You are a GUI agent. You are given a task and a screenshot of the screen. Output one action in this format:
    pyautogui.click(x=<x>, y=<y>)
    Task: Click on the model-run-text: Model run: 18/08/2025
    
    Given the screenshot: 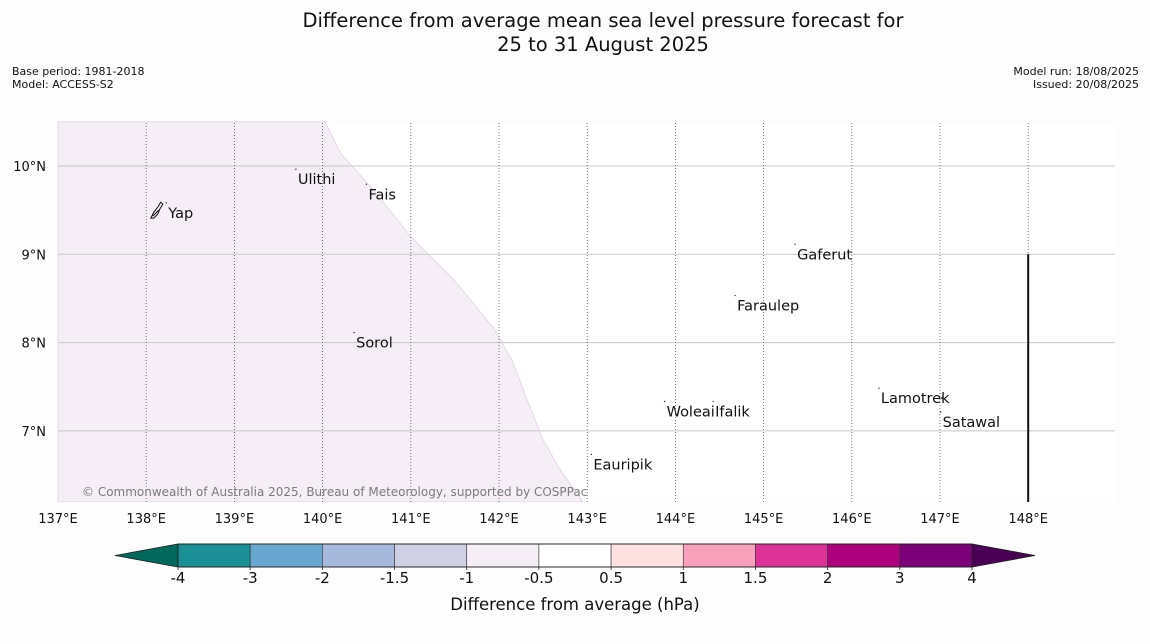 What is the action you would take?
    pyautogui.click(x=1076, y=71)
    